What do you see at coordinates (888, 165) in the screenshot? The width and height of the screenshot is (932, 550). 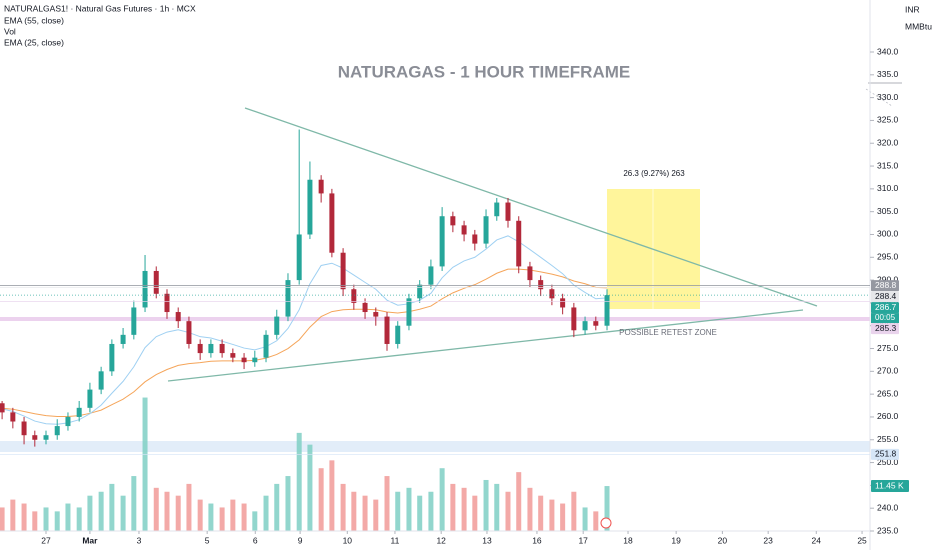 I see `y-tick-label: 315.0` at bounding box center [888, 165].